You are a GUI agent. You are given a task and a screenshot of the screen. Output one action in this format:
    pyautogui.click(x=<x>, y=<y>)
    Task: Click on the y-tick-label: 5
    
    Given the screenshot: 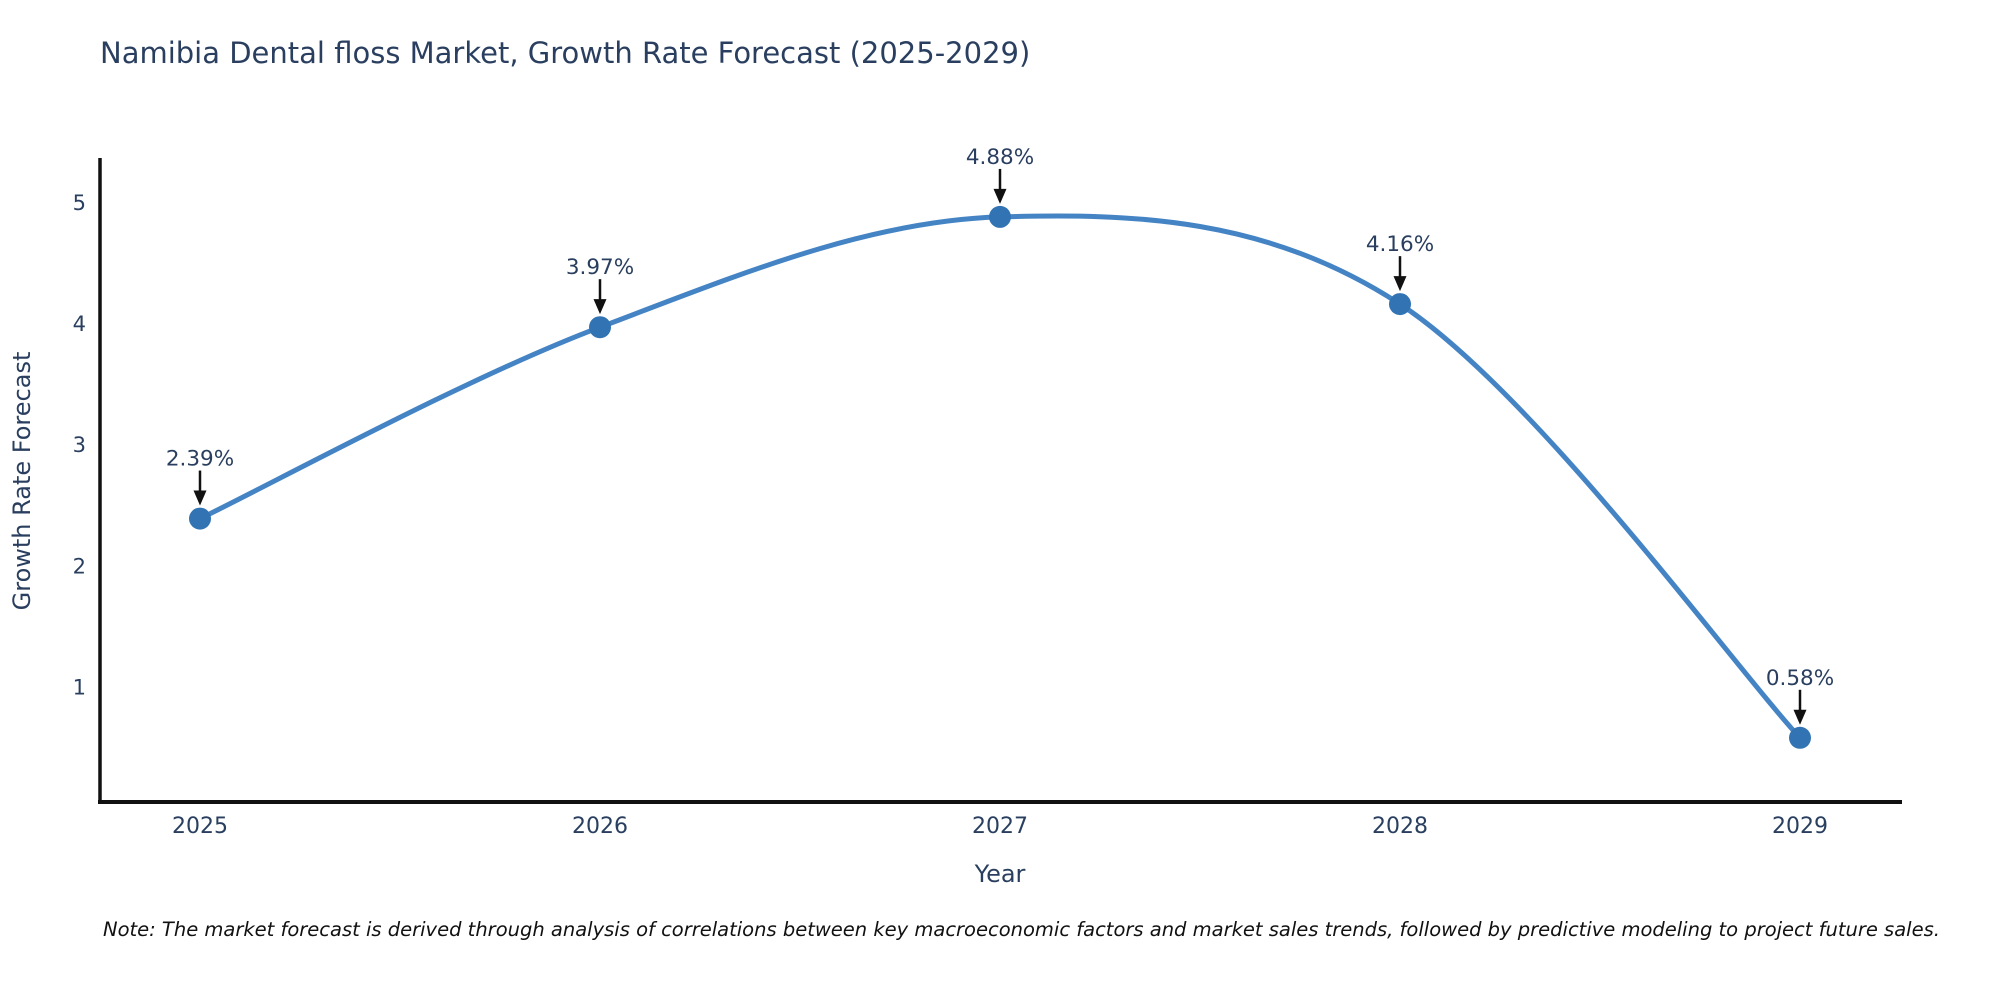 What is the action you would take?
    pyautogui.click(x=79, y=203)
    